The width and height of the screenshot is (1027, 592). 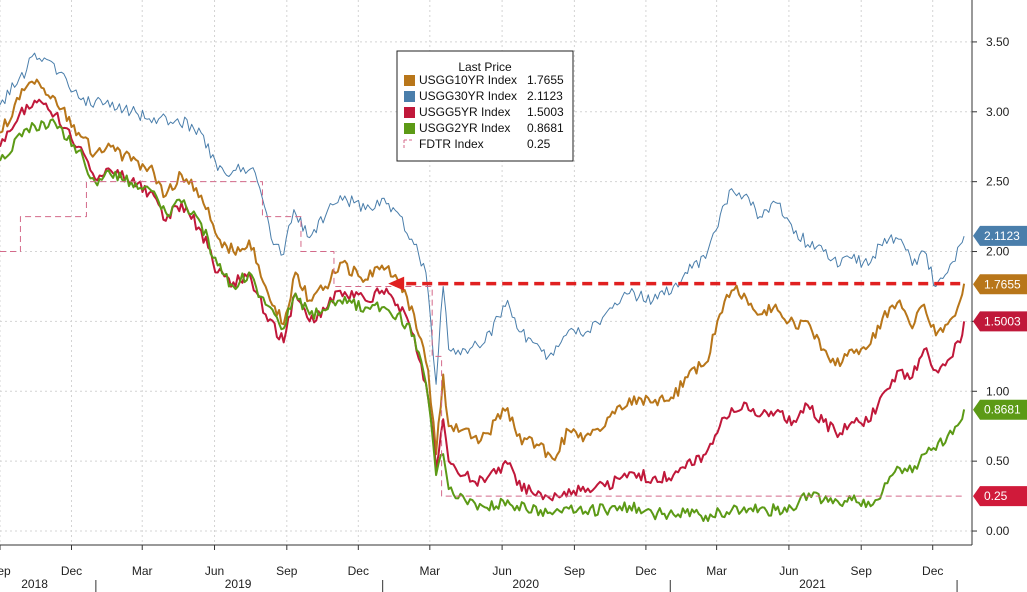 I want to click on year-label: 2019, so click(x=238, y=584).